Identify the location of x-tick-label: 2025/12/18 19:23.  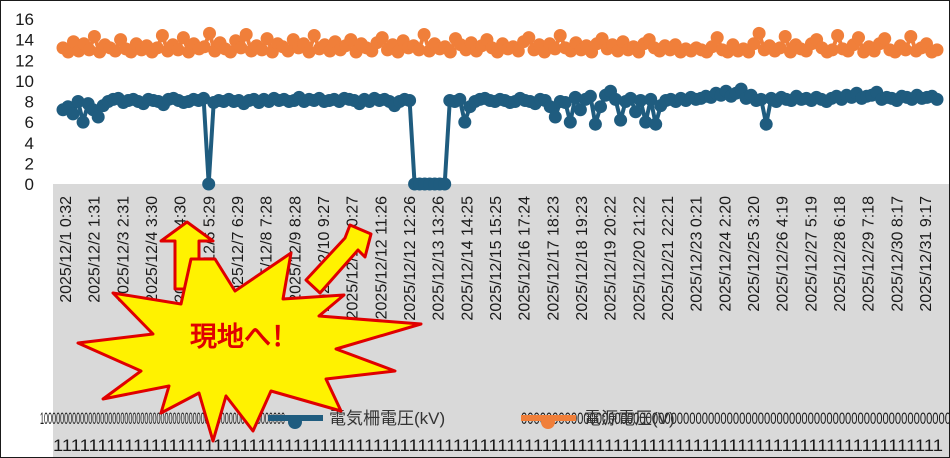
(582, 258).